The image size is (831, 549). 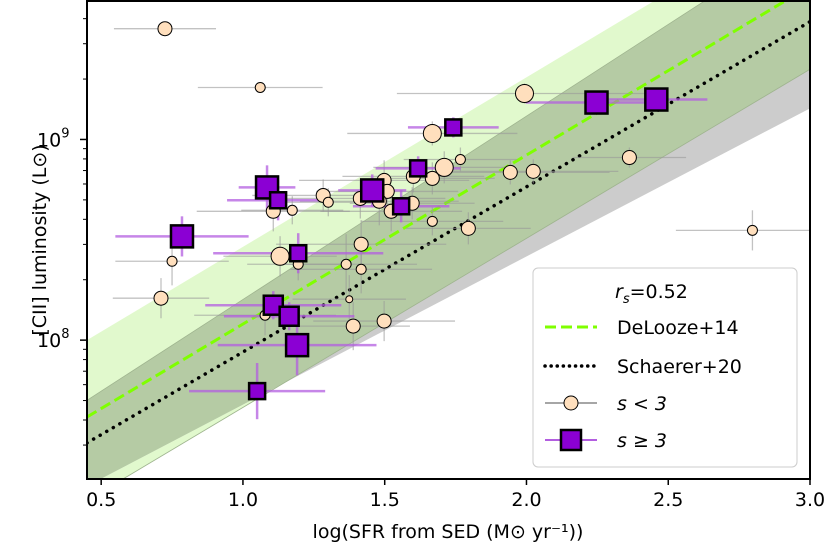 What do you see at coordinates (448, 532) in the screenshot?
I see `x-axis-label: log(SFR from SED (M⊙ yr⁻¹))` at bounding box center [448, 532].